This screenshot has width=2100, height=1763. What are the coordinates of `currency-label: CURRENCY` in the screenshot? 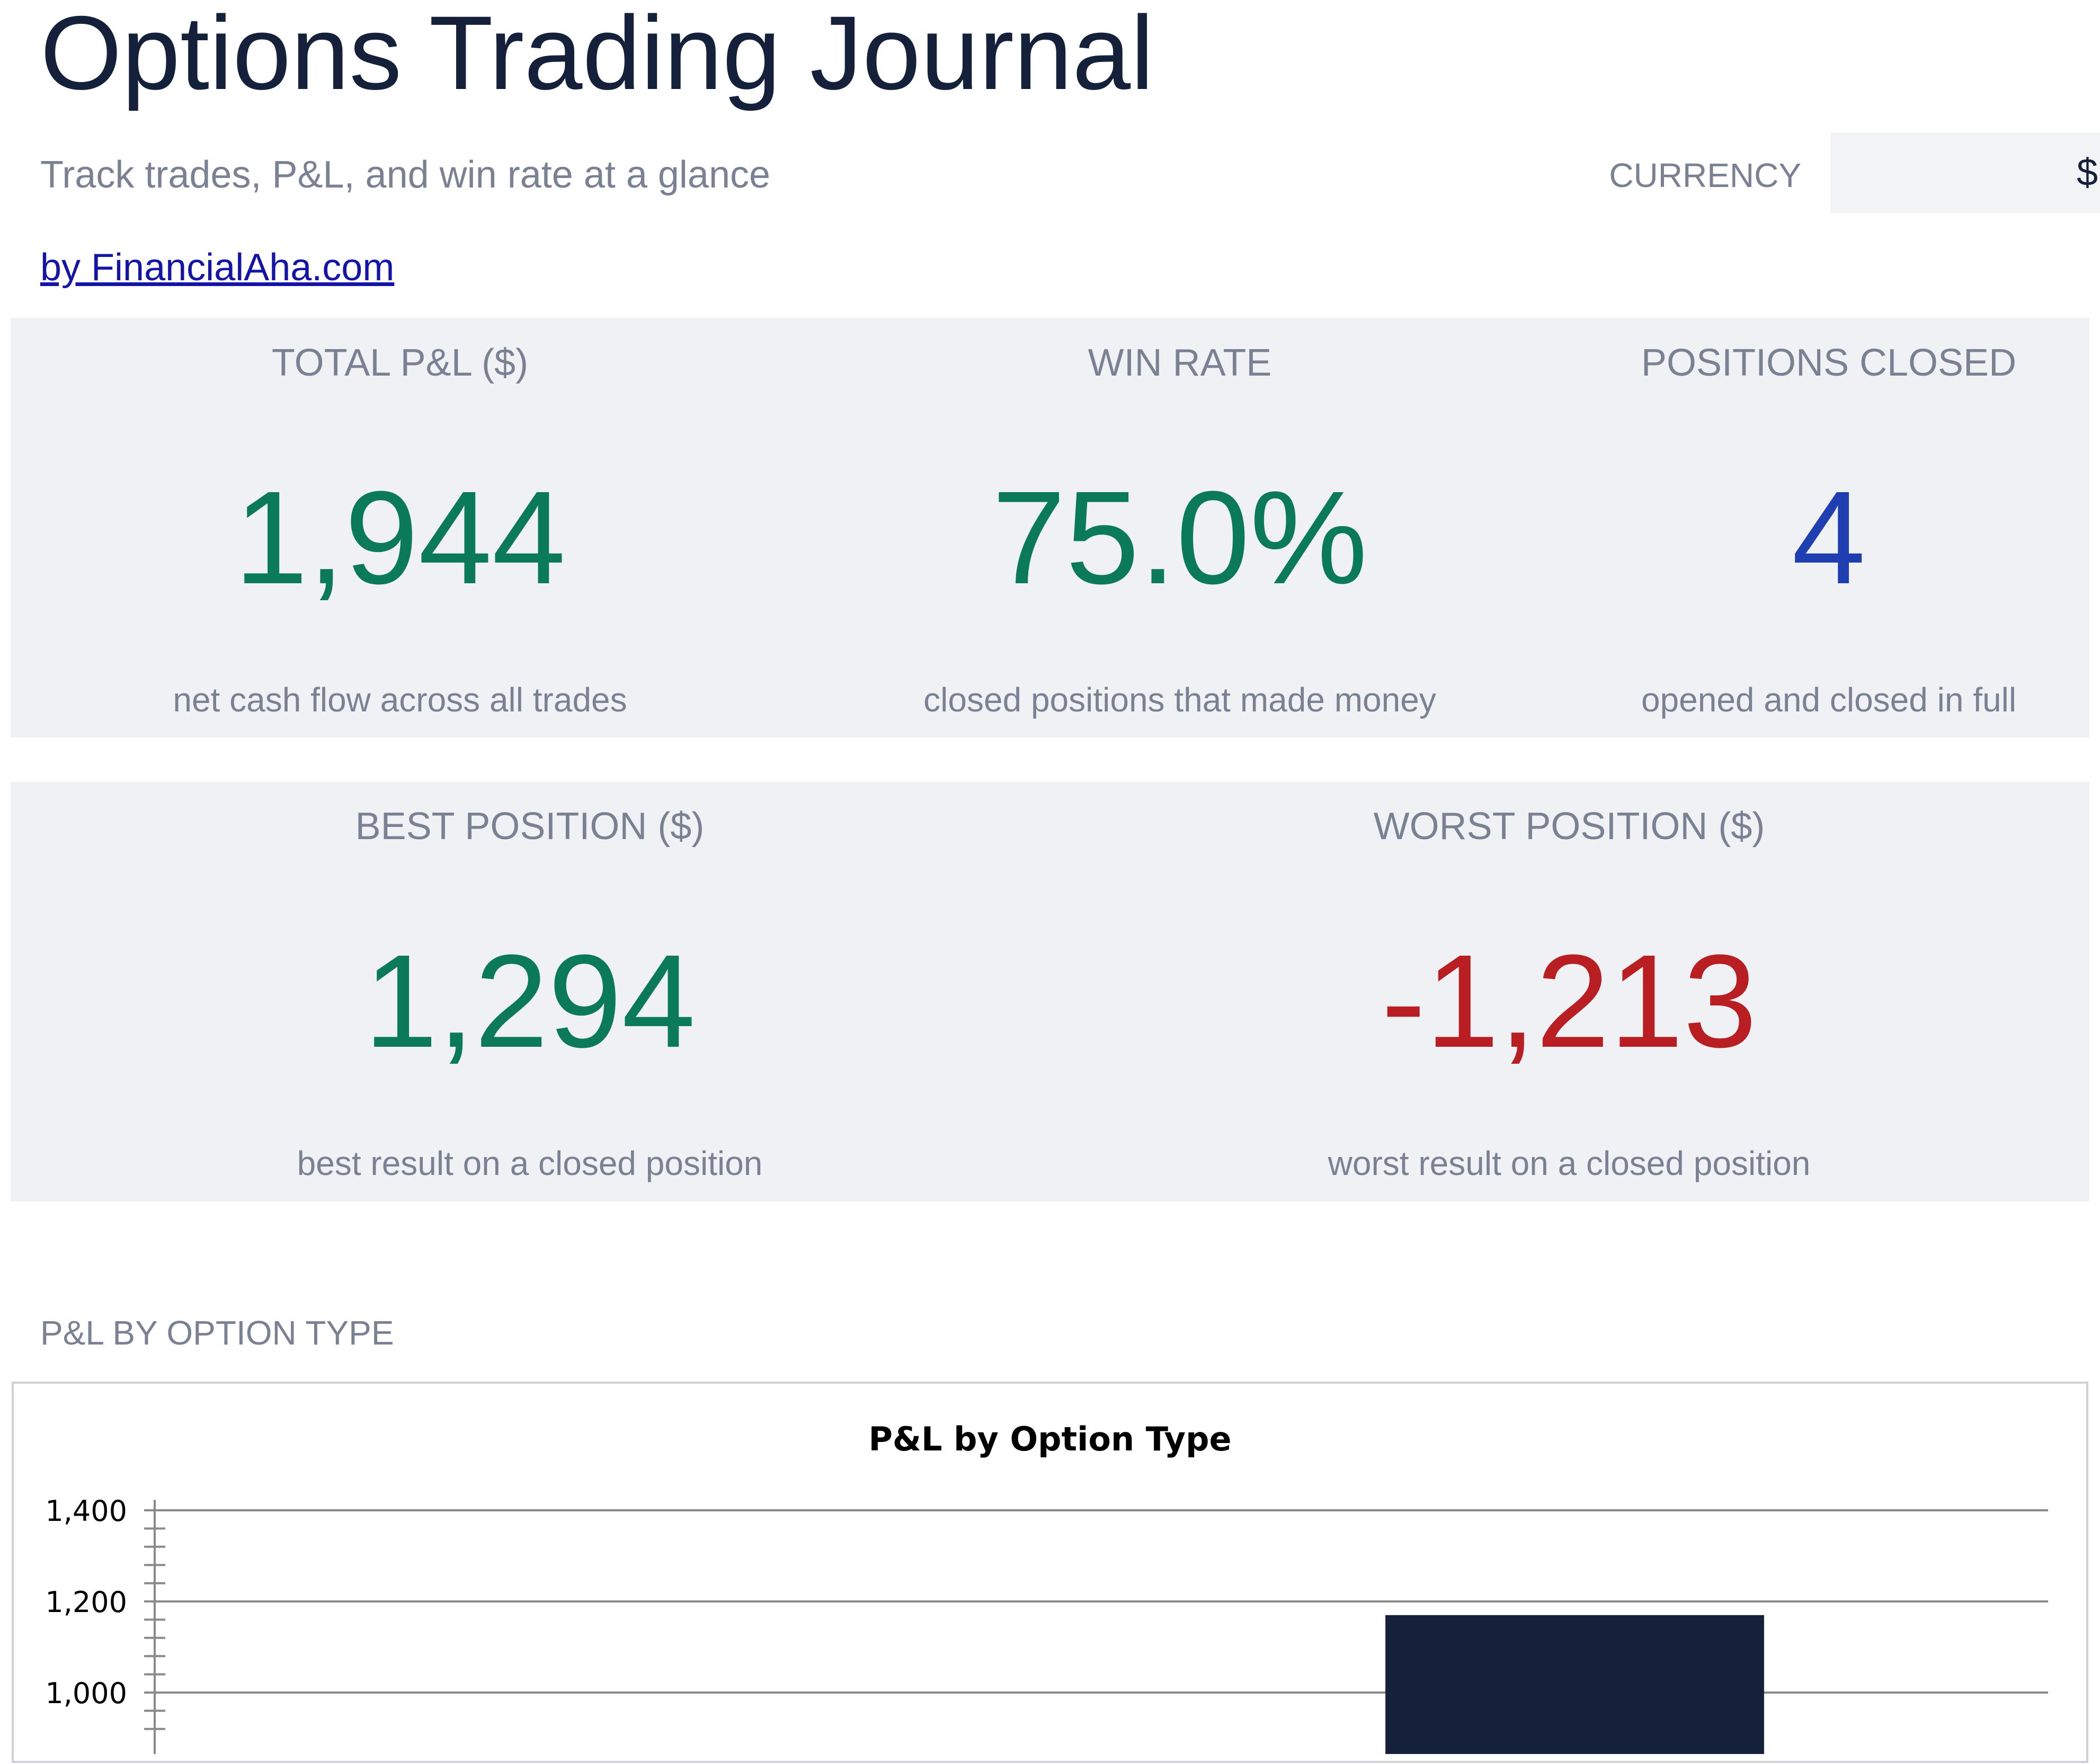 It's located at (1705, 175).